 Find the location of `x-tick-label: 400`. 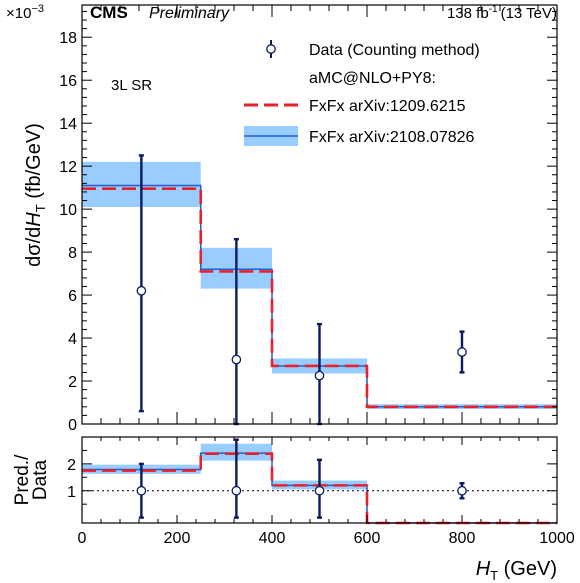

x-tick-label: 400 is located at coordinates (272, 538).